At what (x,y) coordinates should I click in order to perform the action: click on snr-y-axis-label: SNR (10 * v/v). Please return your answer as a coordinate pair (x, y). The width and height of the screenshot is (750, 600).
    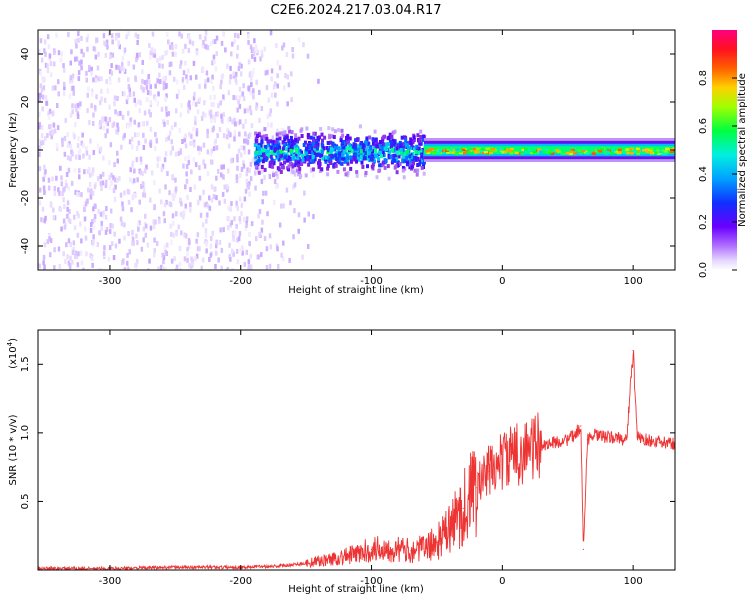
    Looking at the image, I should click on (13, 449).